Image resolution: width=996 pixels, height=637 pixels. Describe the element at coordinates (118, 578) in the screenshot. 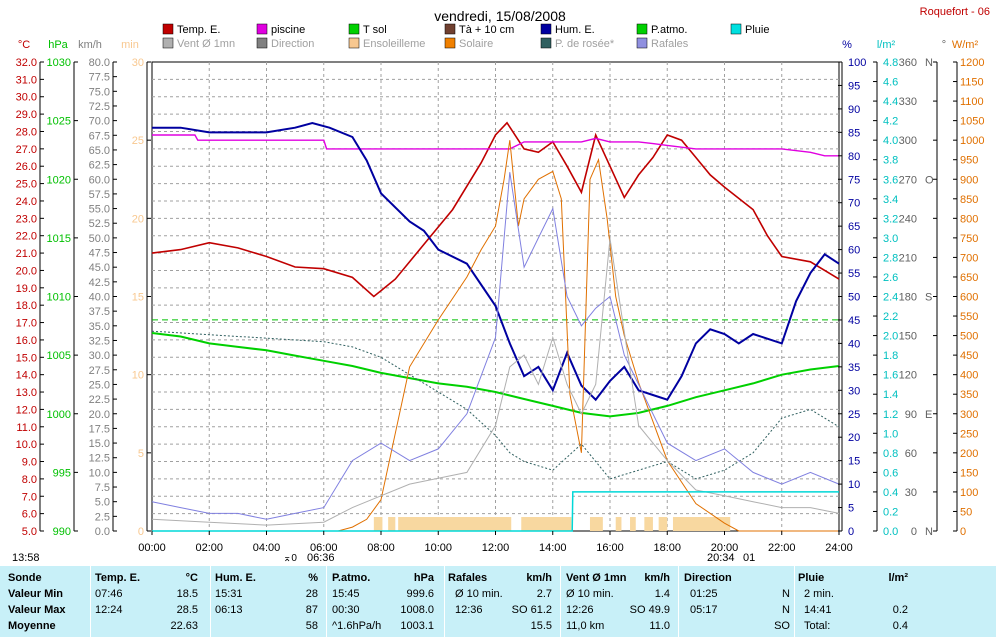

I see `summary-header: Temp. E.` at that location.